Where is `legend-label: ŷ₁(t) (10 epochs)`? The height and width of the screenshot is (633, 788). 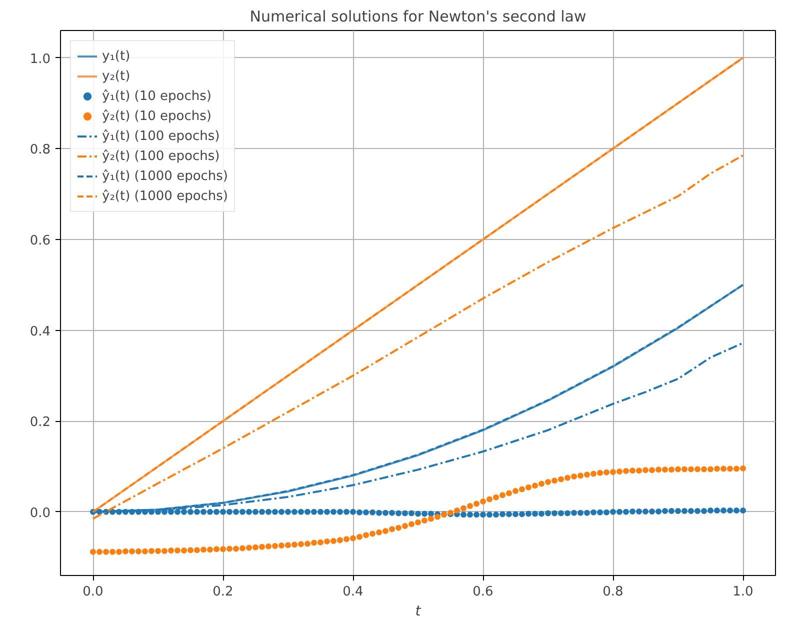
legend-label: ŷ₁(t) (10 epochs) is located at coordinates (157, 96).